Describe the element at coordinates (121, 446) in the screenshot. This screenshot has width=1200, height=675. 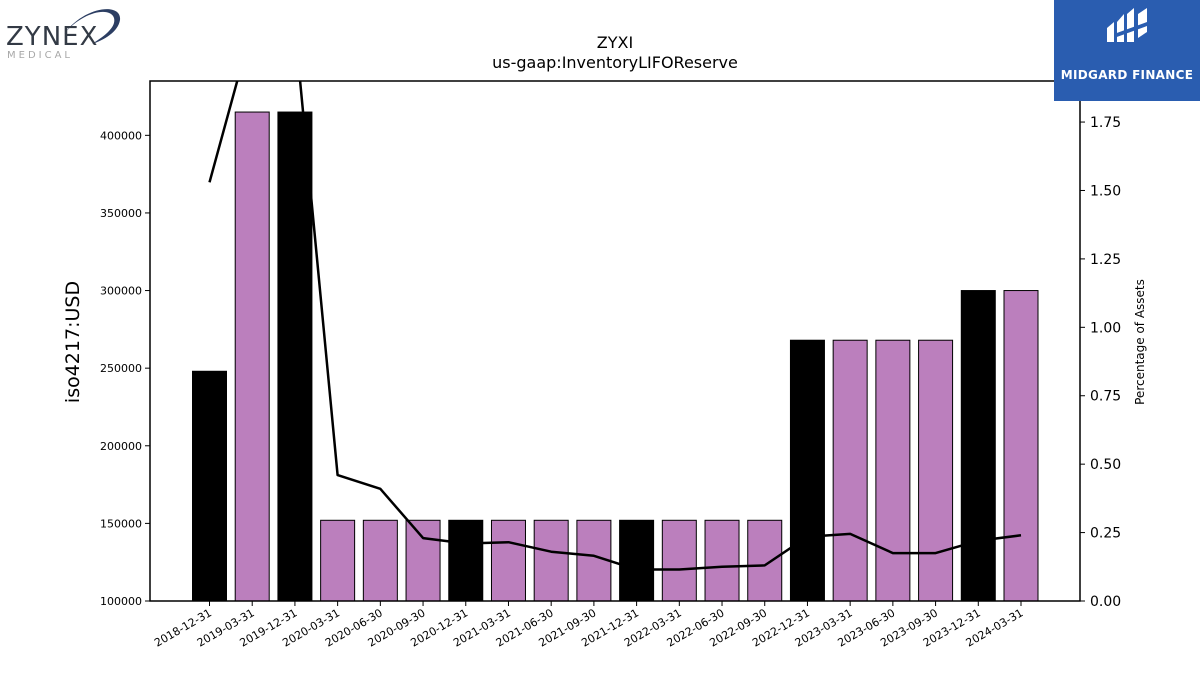
I see `y-tick-label: 200000` at that location.